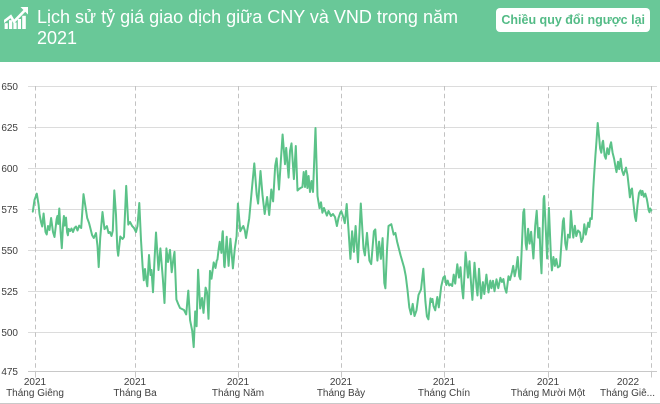  What do you see at coordinates (9, 87) in the screenshot?
I see `svg-text: 650` at bounding box center [9, 87].